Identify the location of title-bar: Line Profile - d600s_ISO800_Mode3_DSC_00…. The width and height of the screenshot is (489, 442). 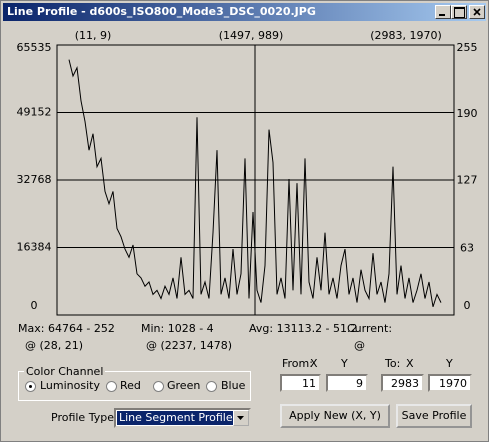
(244, 12).